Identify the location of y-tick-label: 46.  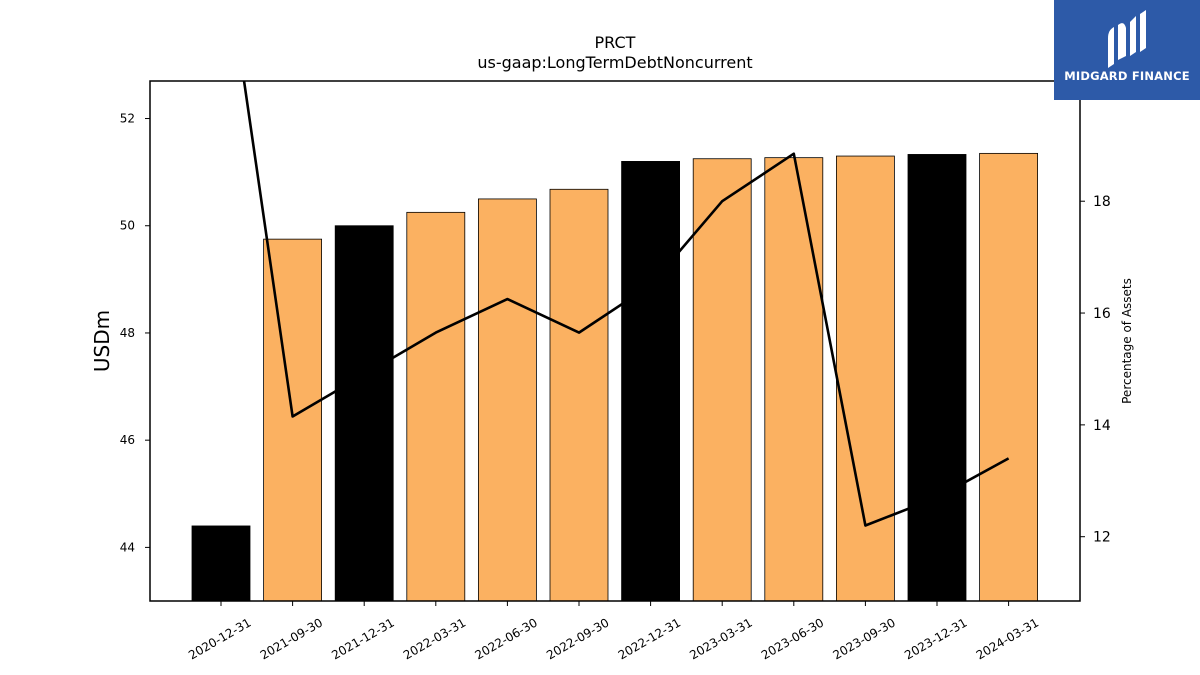
(127, 440).